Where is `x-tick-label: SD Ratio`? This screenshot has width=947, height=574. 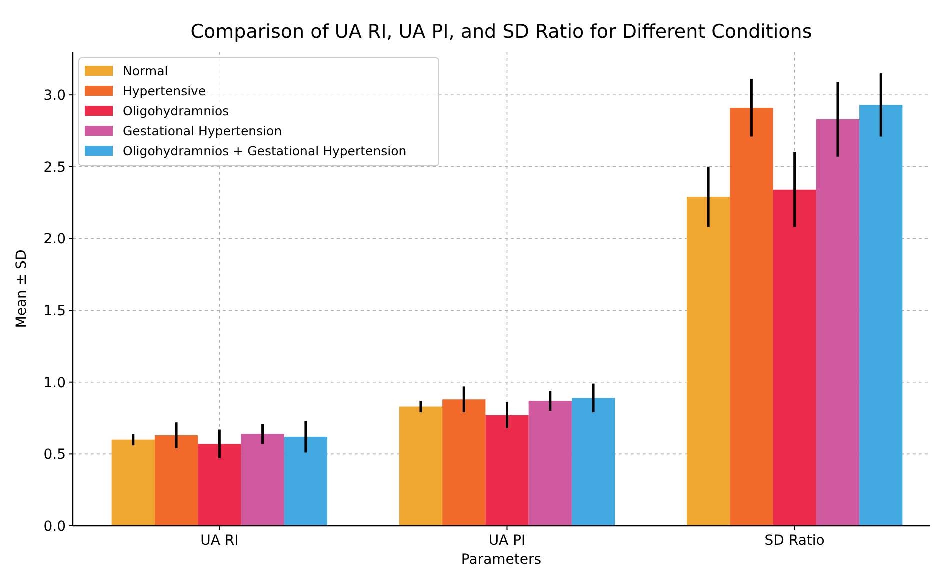 x-tick-label: SD Ratio is located at coordinates (794, 541).